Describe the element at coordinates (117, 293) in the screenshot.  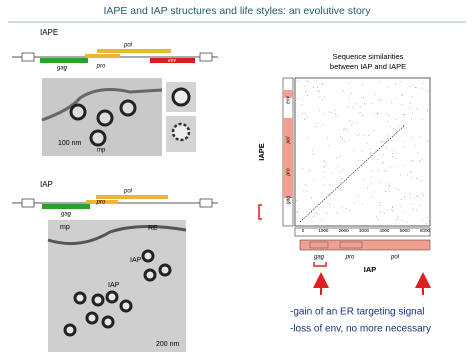
I see `particles` at that location.